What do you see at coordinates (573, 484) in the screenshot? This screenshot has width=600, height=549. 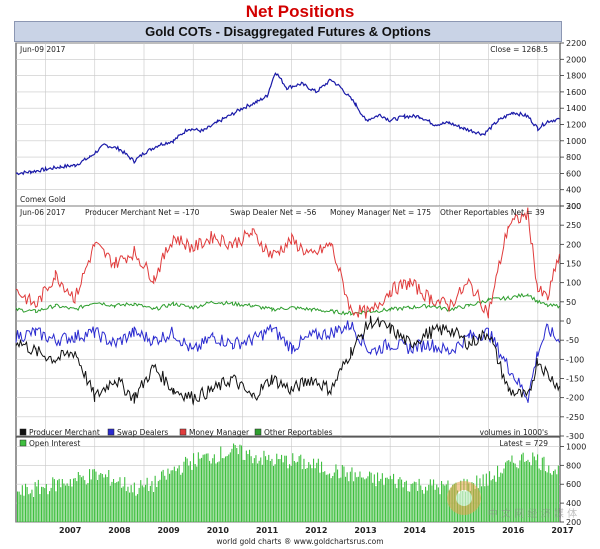 I see `oi-tick-label: 600` at bounding box center [573, 484].